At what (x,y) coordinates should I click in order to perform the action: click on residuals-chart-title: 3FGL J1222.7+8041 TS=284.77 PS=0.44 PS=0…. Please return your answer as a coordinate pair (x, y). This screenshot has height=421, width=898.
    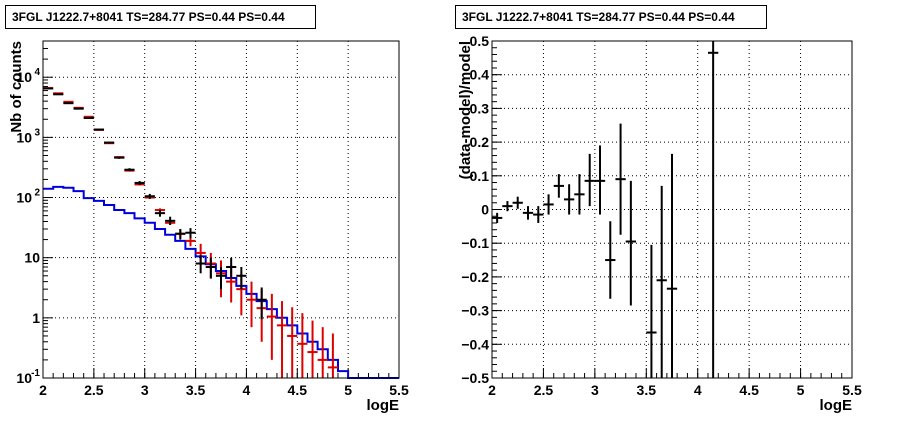
    Looking at the image, I should click on (611, 17).